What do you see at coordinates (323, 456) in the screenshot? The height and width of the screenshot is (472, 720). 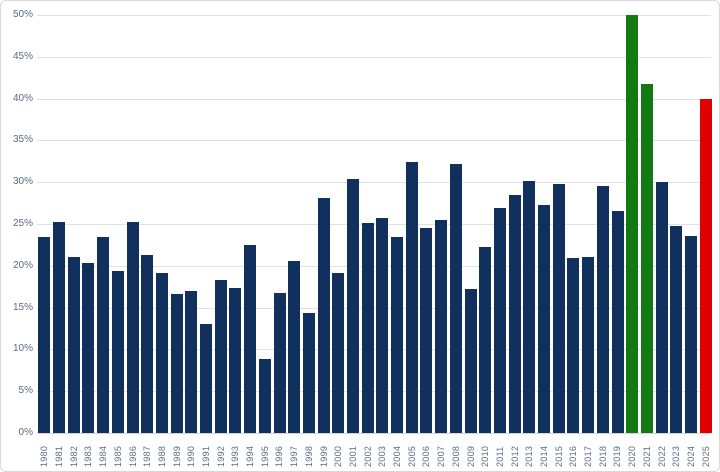 I see `x-axis-label-1999: 1999` at bounding box center [323, 456].